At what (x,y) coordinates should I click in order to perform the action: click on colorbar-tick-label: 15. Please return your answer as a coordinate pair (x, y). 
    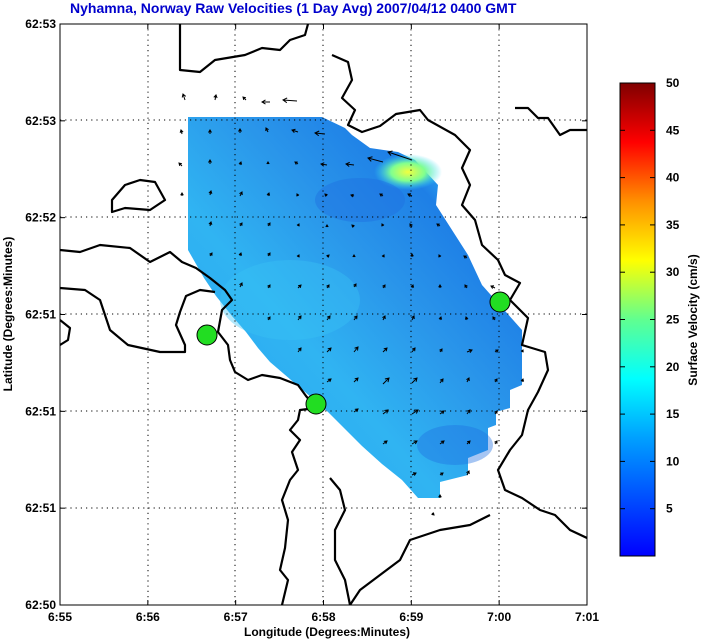
    Looking at the image, I should click on (673, 414).